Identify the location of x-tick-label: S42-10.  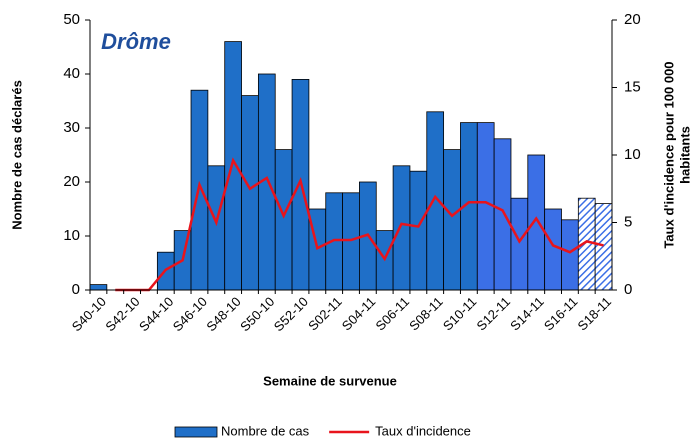
(122, 314).